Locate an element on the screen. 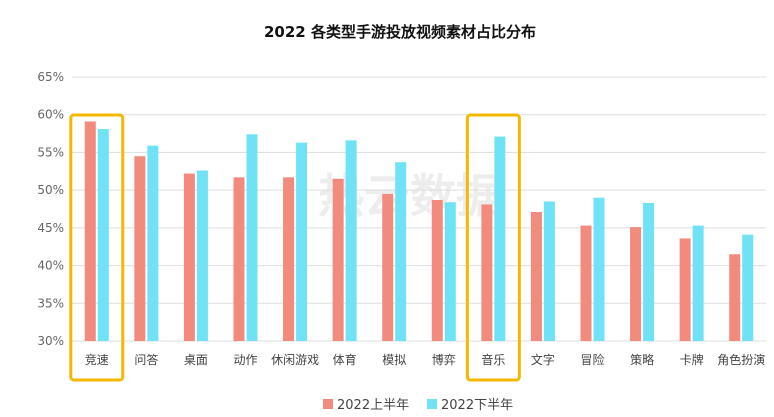  x-tick-label: 卡牌 is located at coordinates (692, 360).